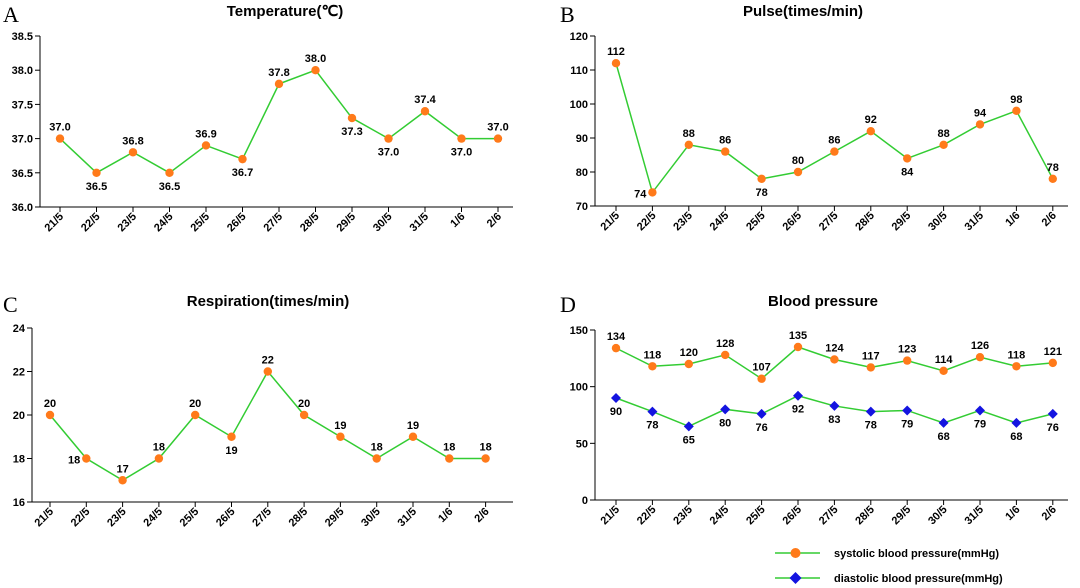 The height and width of the screenshot is (588, 1080). Describe the element at coordinates (19, 416) in the screenshot. I see `y-tick-label: 20` at that location.